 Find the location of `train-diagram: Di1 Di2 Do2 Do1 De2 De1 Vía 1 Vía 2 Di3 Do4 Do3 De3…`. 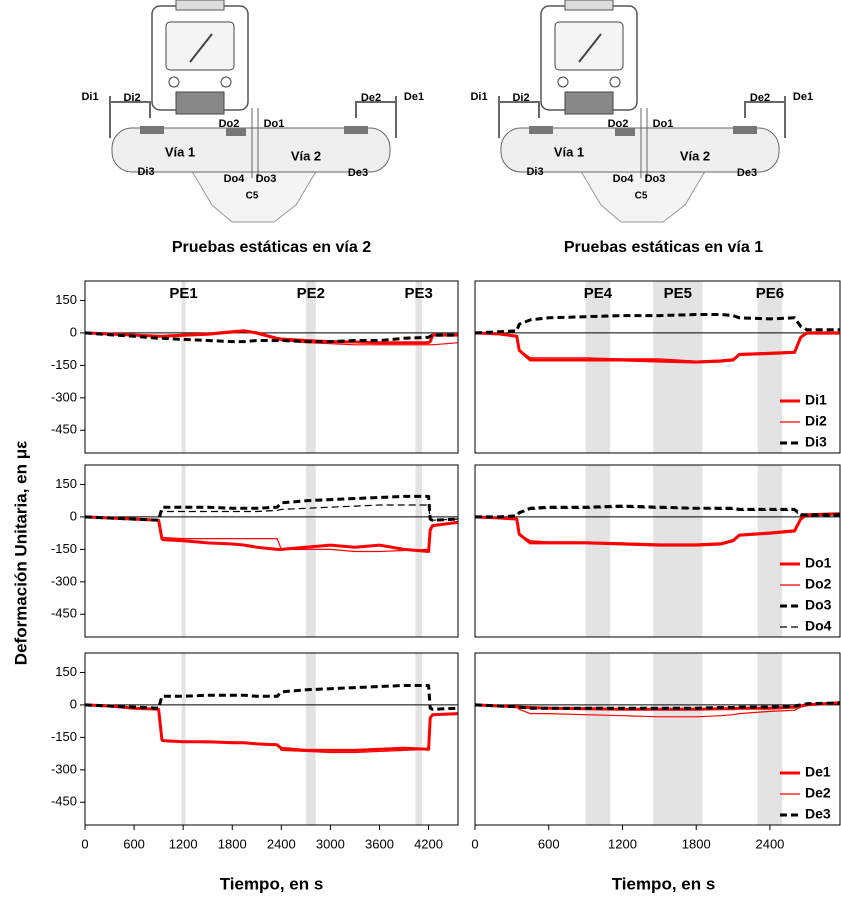

train-diagram: Di1 Di2 Do2 Do1 De2 De1 Vía 1 Vía 2 Di3 Do4 Do3 De3… is located at coordinates (252, 111).